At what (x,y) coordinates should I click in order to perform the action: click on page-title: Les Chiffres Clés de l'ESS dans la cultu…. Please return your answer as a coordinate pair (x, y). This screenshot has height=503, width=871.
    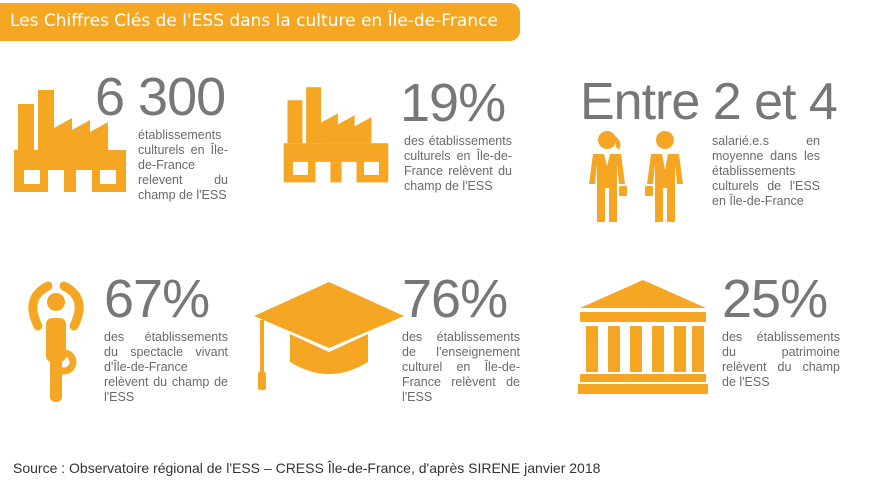
    Looking at the image, I should click on (254, 21).